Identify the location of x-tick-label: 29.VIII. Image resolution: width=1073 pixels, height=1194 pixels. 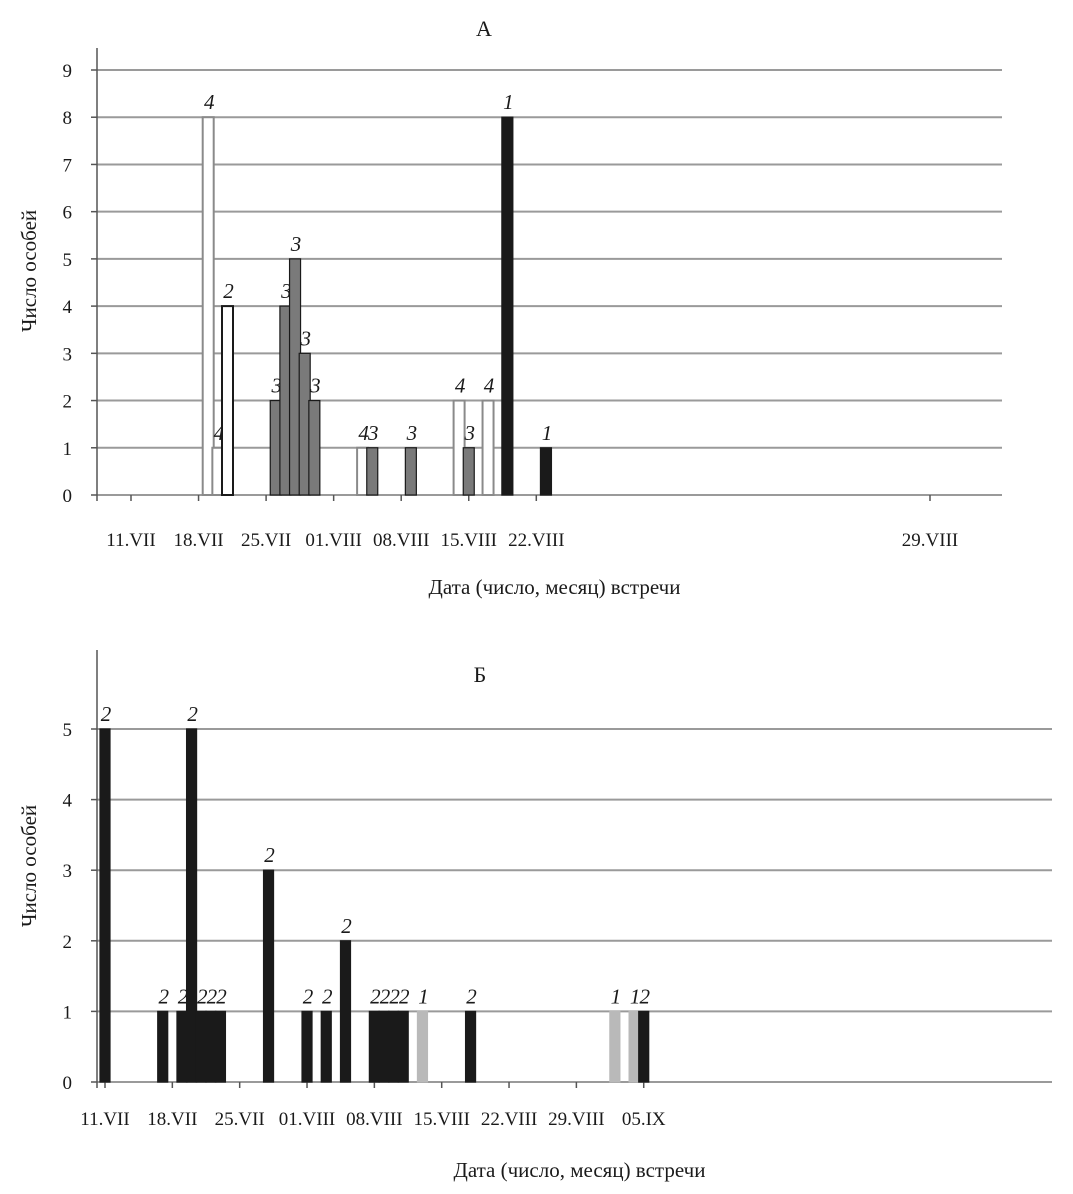
(930, 540).